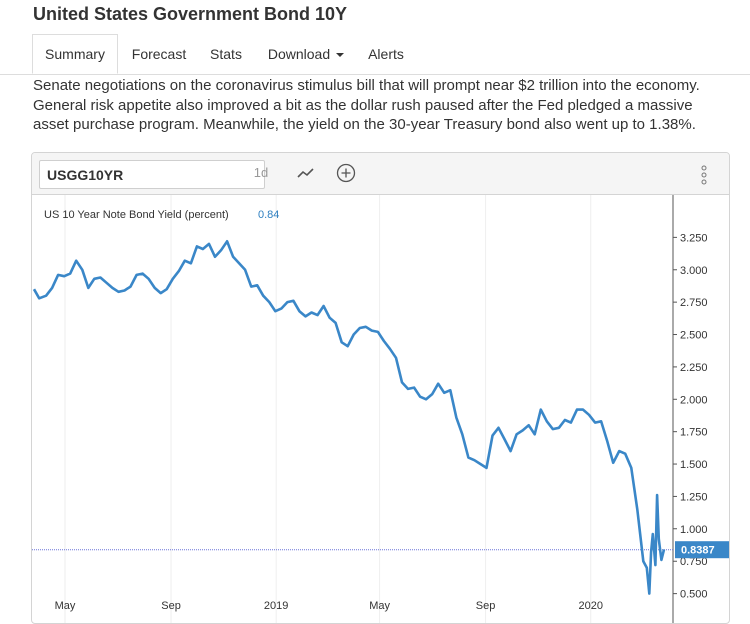 The height and width of the screenshot is (624, 750). I want to click on x-tick-label: 2020, so click(591, 606).